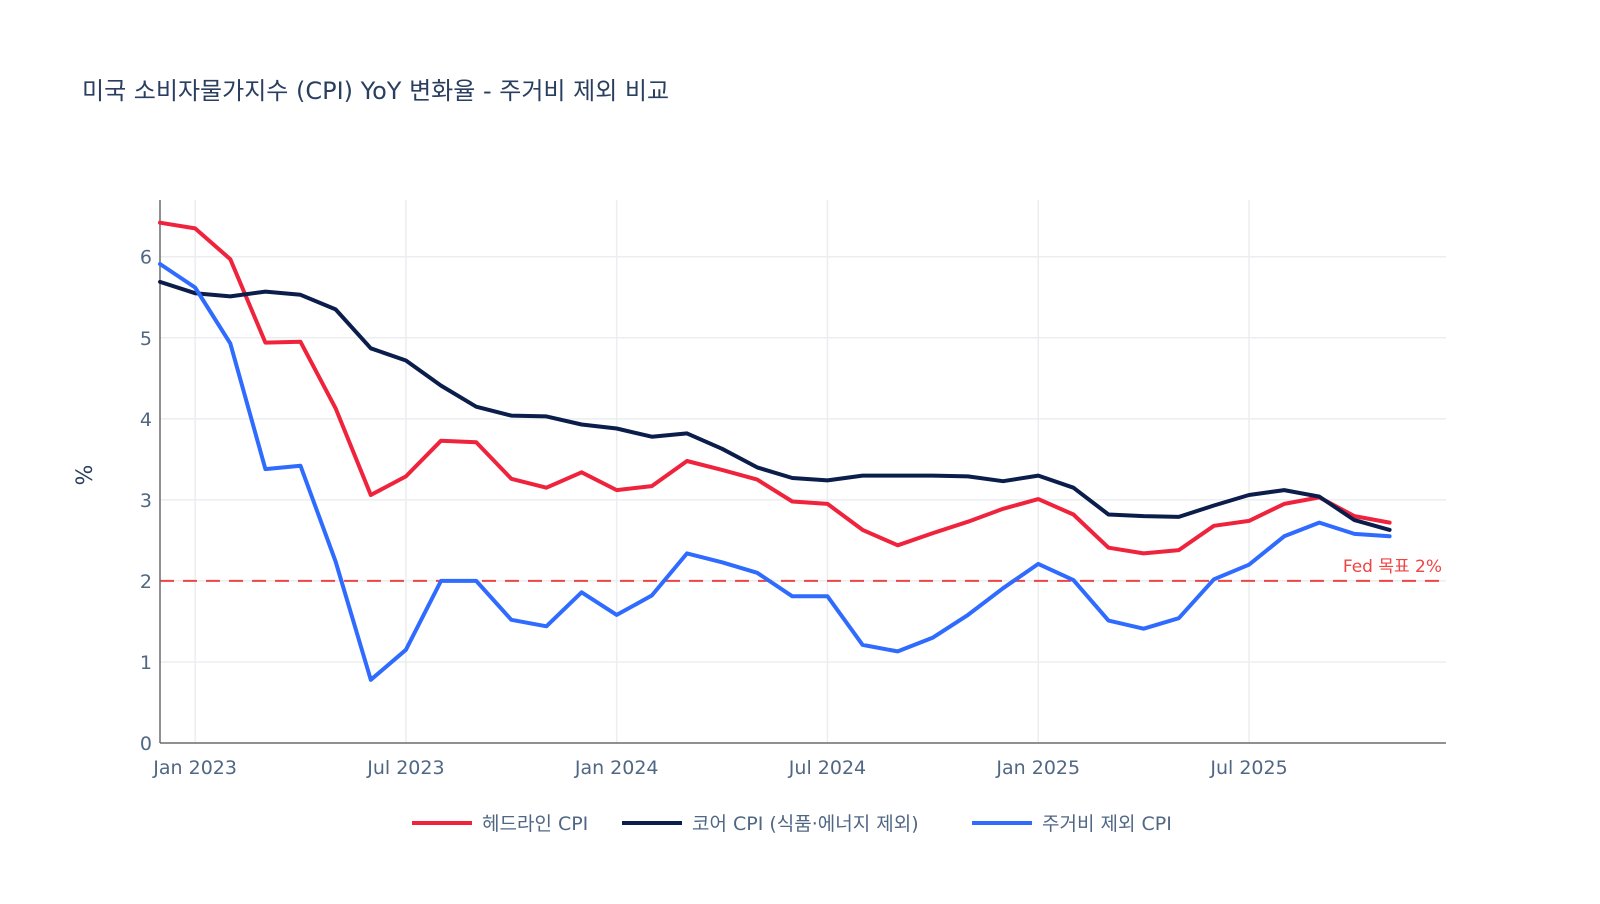 This screenshot has width=1600, height=904. I want to click on fed-target-label: Fed 목표 2%, so click(1392, 567).